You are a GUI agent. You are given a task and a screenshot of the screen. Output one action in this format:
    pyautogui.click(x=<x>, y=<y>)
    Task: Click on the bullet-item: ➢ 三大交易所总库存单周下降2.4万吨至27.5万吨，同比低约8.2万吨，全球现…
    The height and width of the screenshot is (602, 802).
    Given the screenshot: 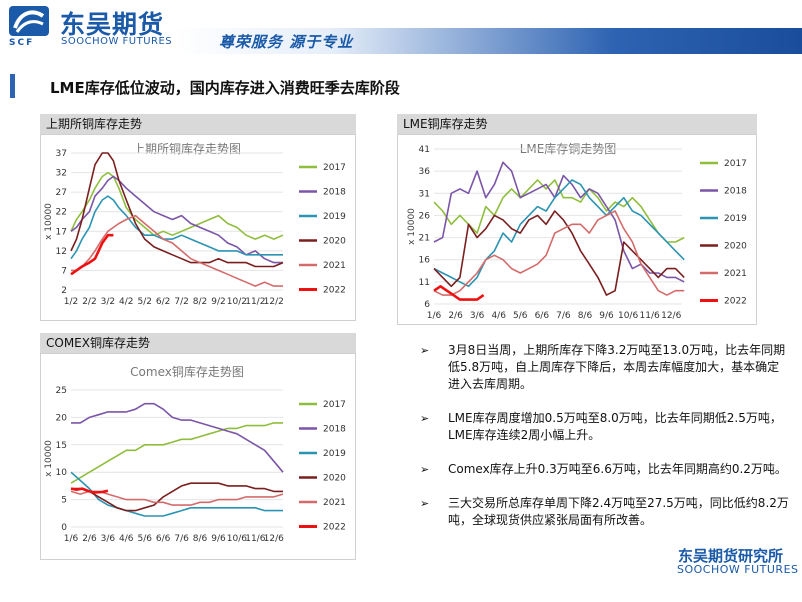 What is the action you would take?
    pyautogui.click(x=604, y=512)
    